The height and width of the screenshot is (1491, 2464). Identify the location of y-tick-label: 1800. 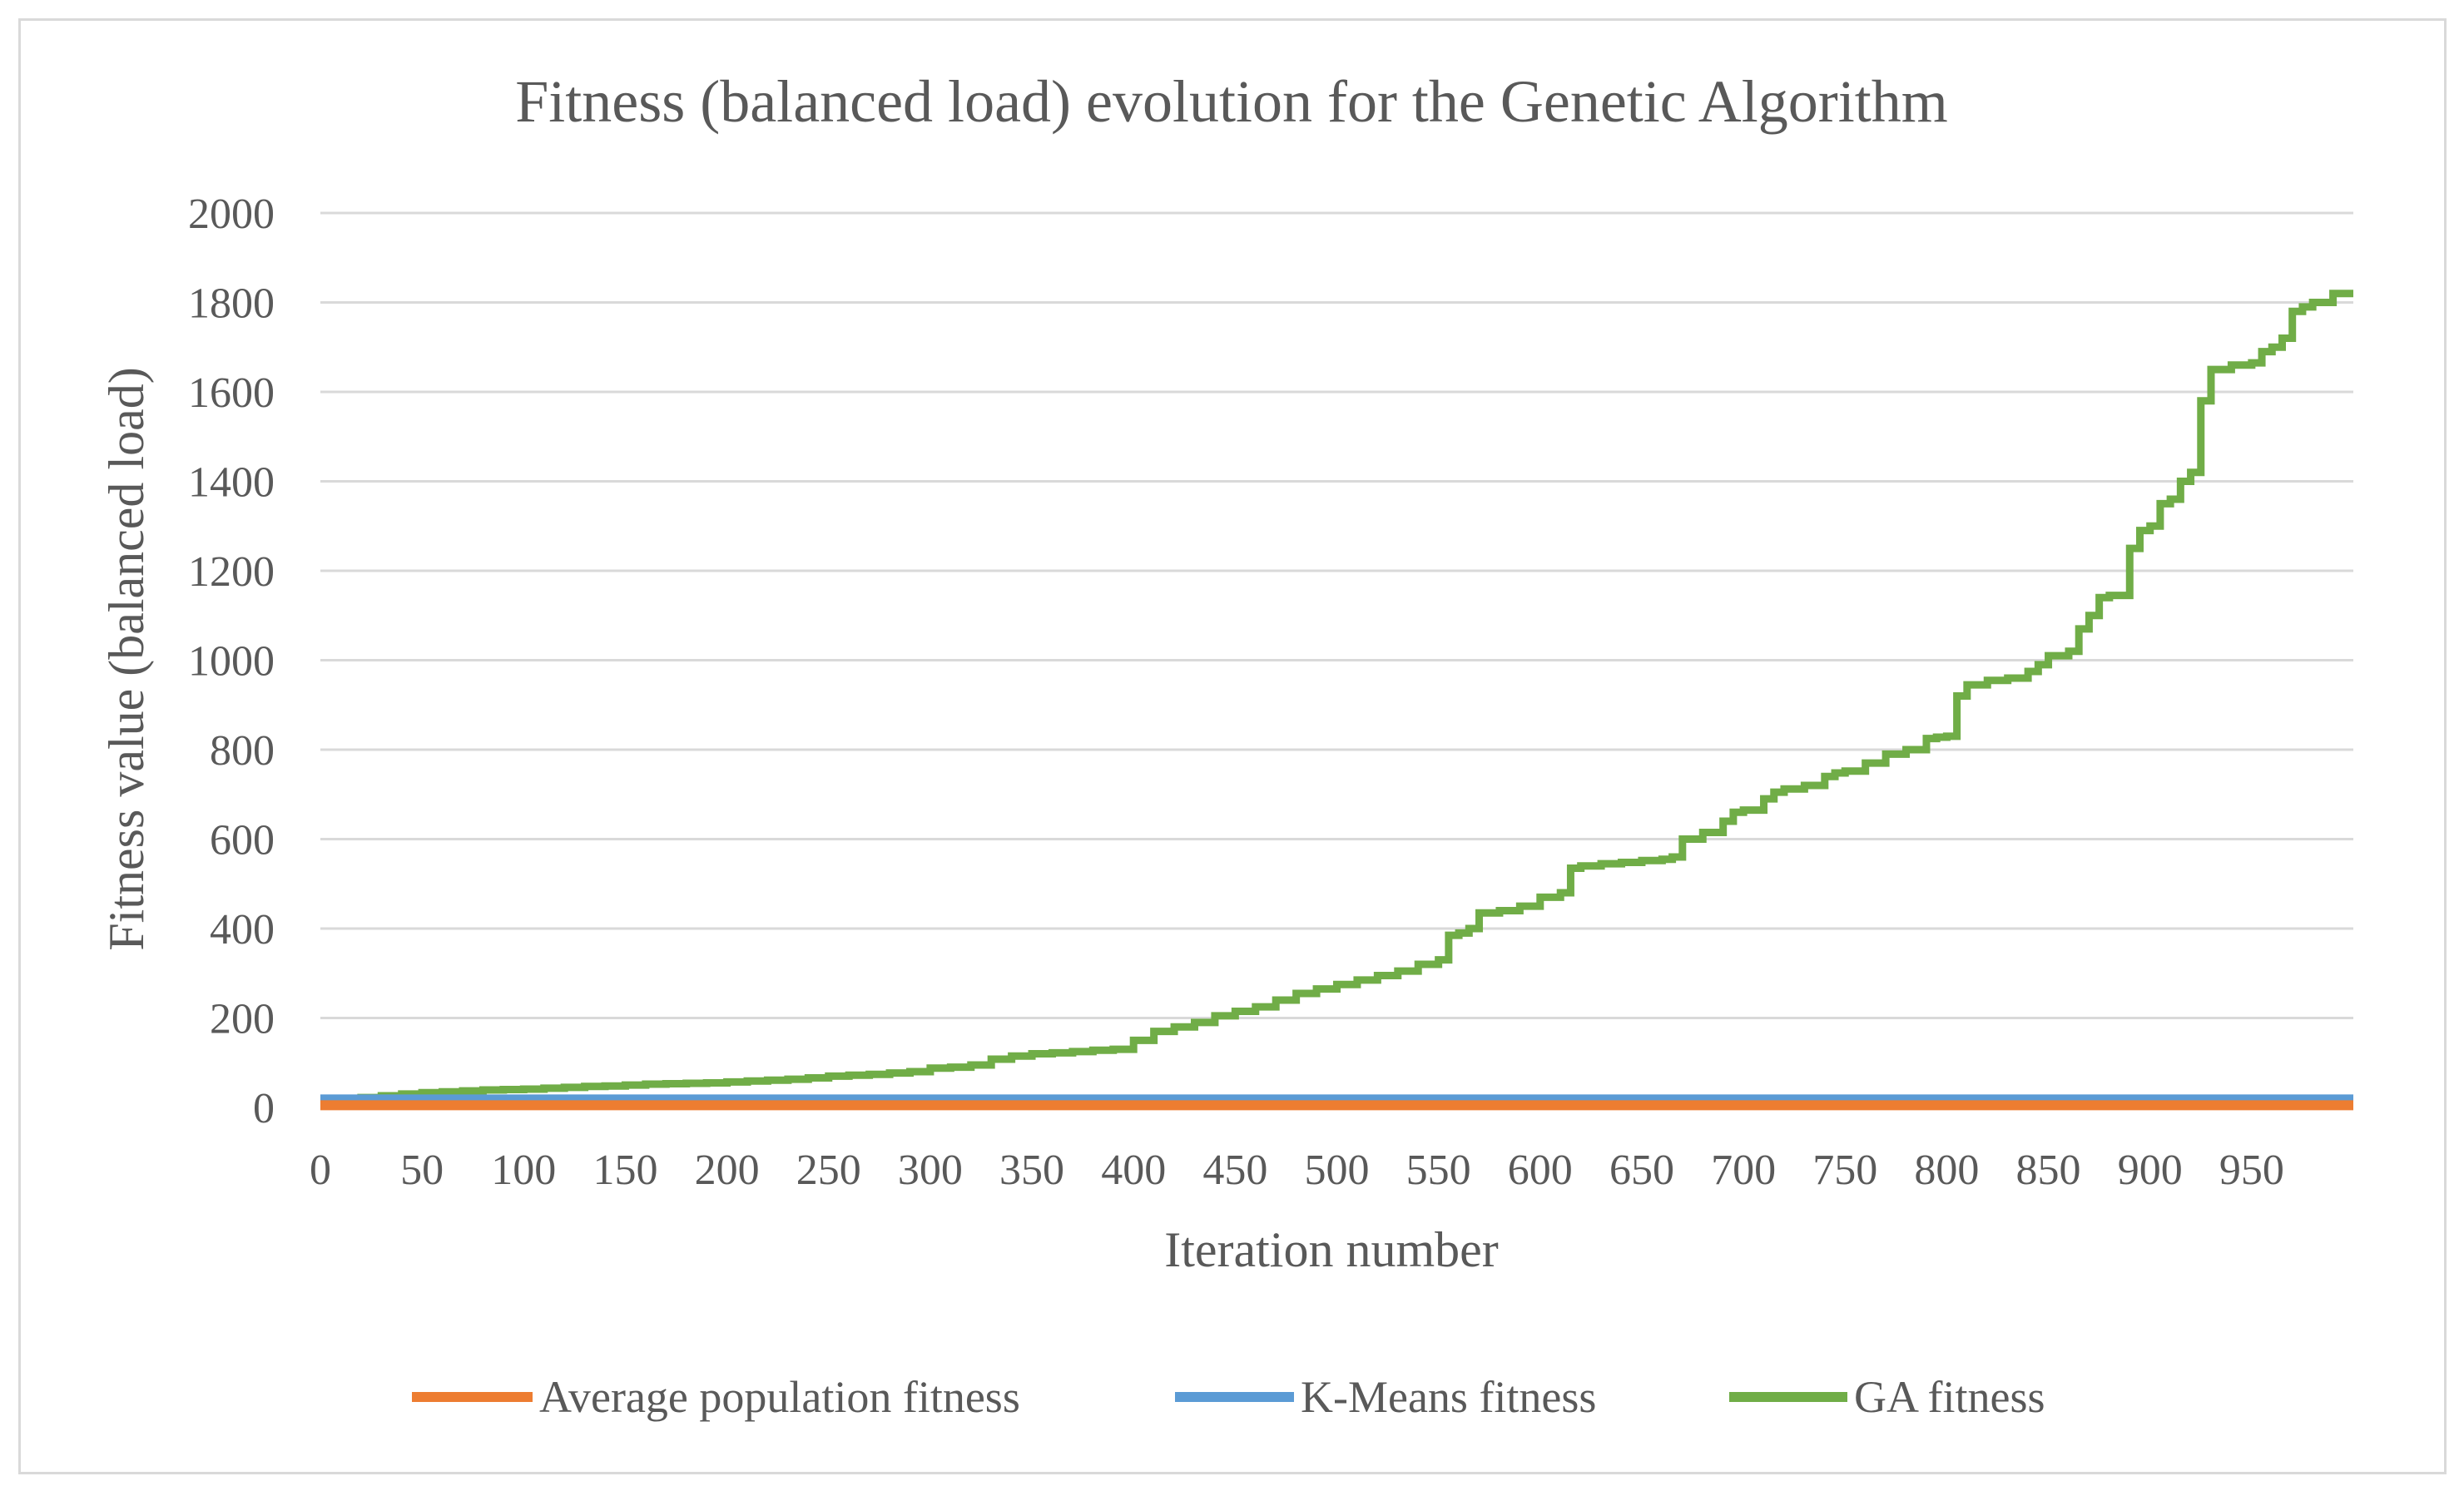
(231, 304).